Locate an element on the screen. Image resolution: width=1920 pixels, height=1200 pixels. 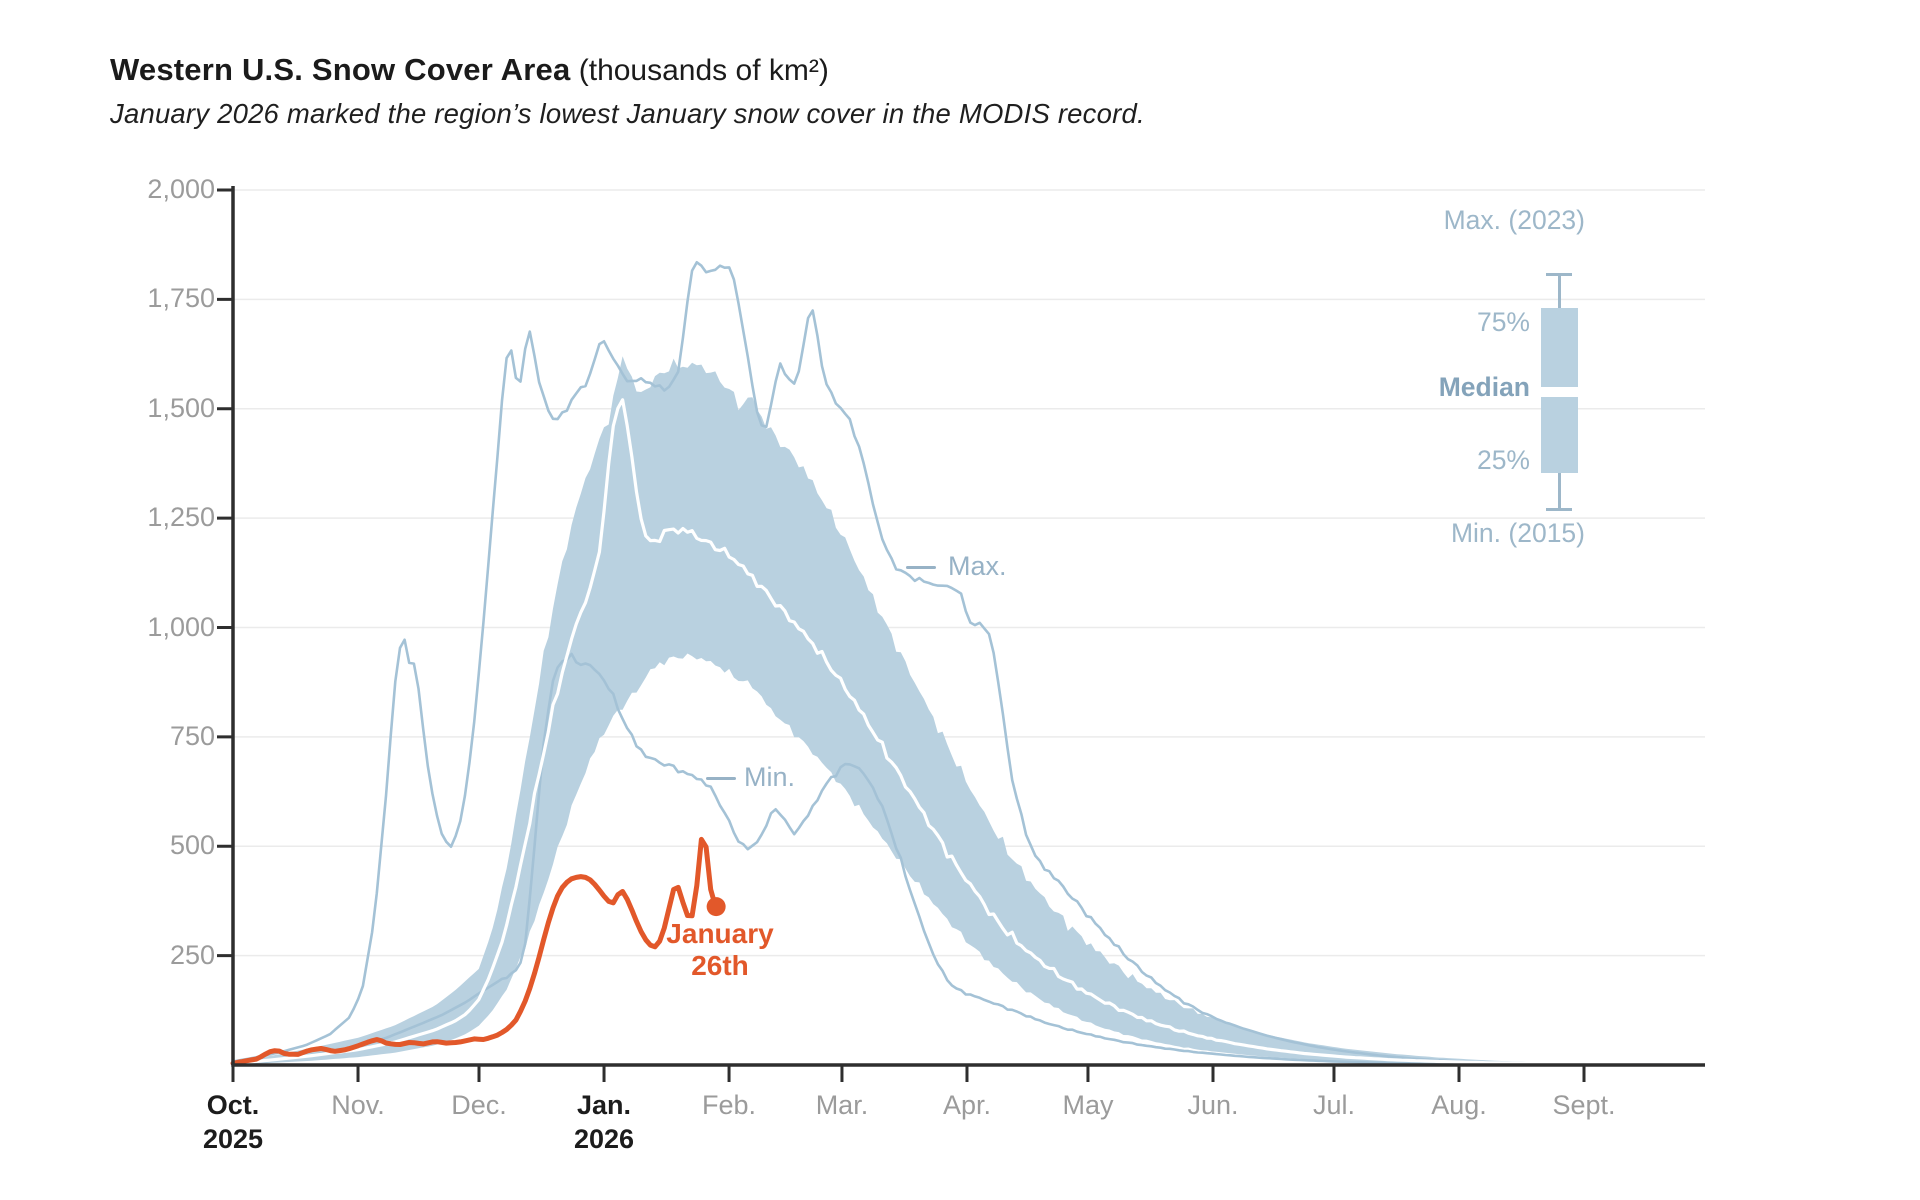
legend-boxplot: Max. (2023) 75% Median 25% Min. (2015) is located at coordinates (1490, 385).